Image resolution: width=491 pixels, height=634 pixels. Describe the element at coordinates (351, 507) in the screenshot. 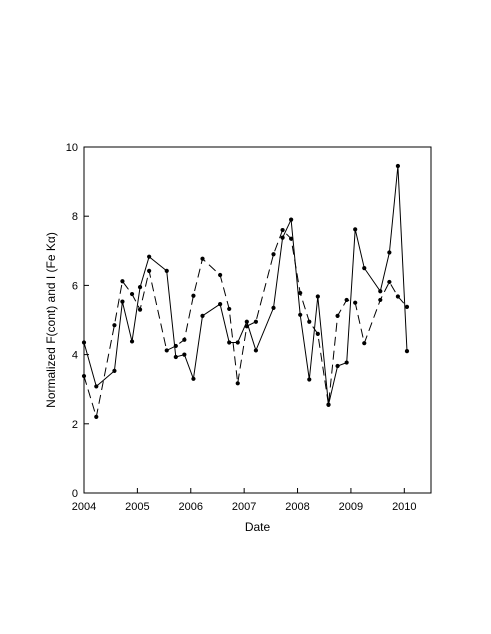

I see `x-tick-label: 2009` at that location.